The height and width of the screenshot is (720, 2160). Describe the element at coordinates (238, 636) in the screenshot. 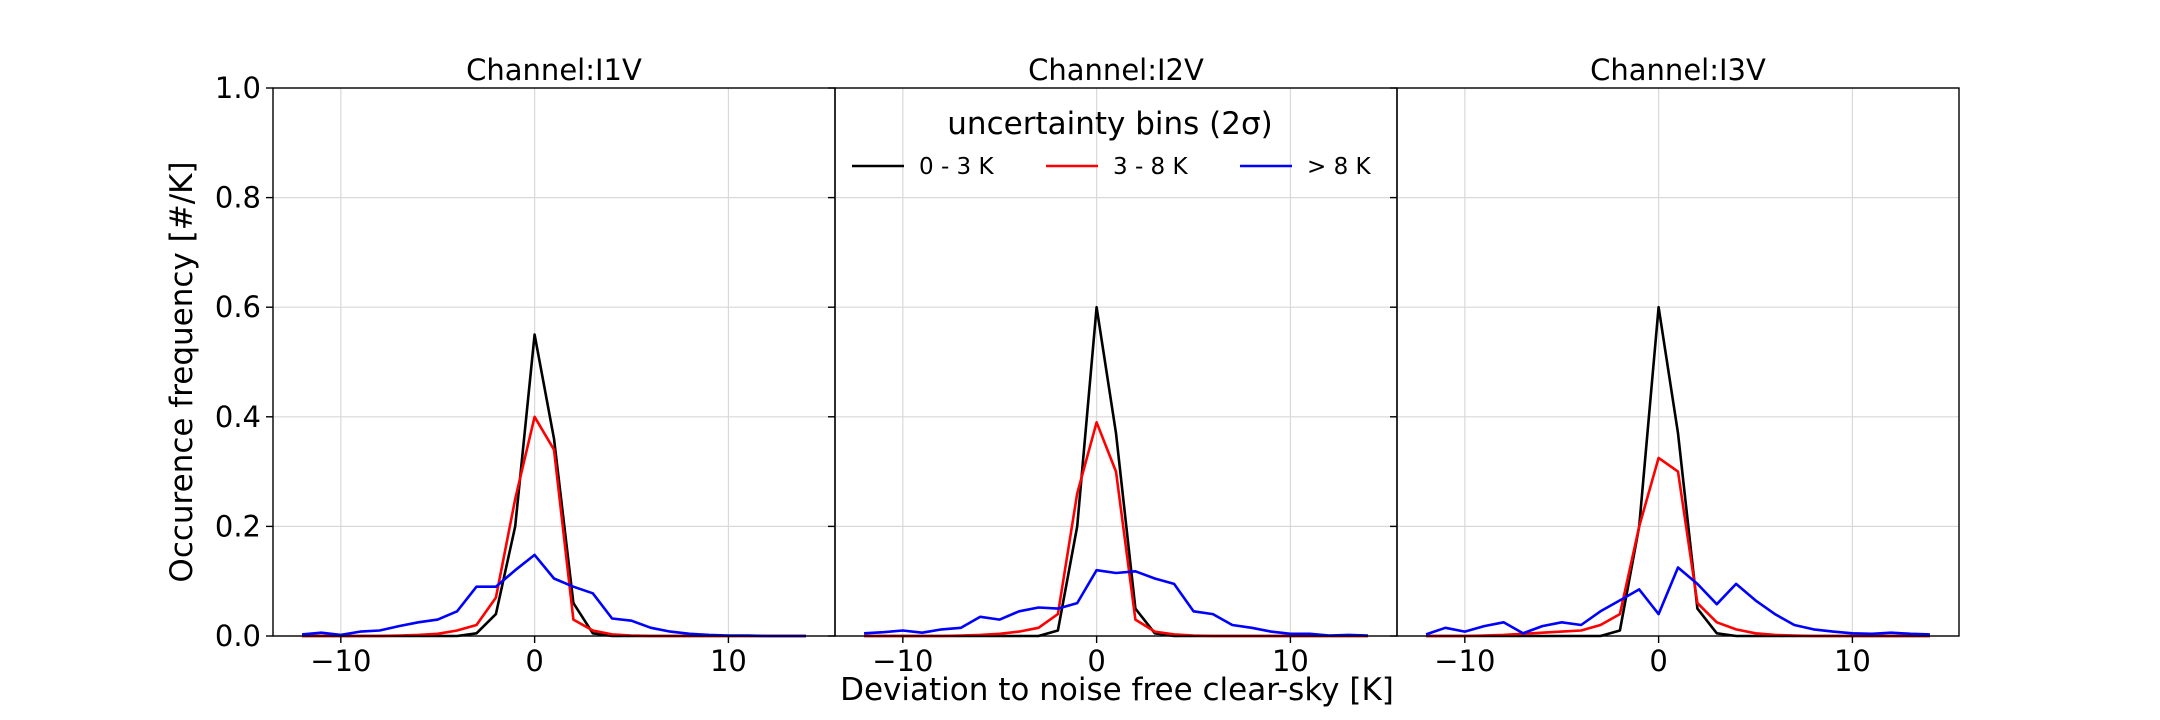

I see `y-tick-label: 0.0` at that location.